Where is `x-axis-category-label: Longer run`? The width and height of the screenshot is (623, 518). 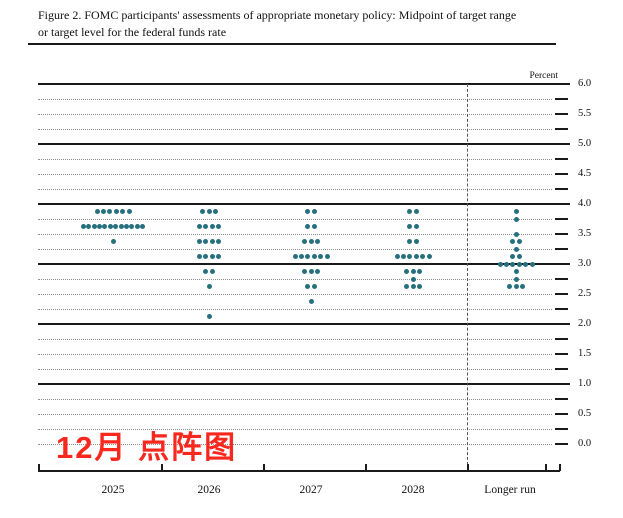
x-axis-category-label: Longer run is located at coordinates (510, 490).